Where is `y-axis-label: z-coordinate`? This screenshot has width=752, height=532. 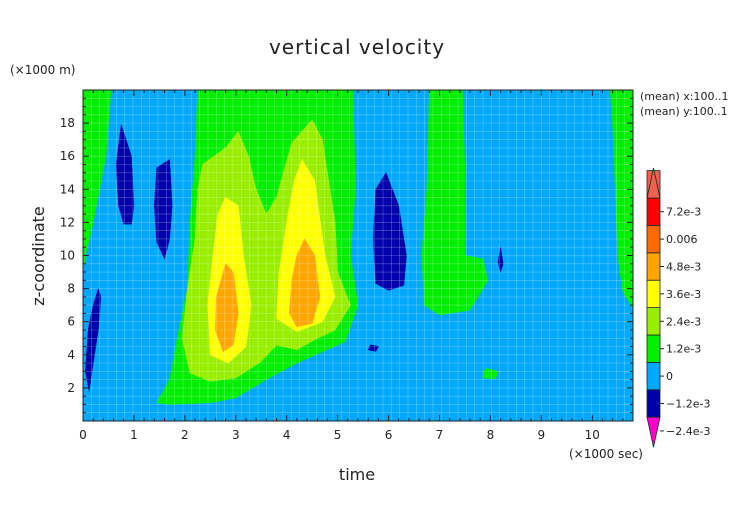
y-axis-label: z-coordinate is located at coordinates (38, 256).